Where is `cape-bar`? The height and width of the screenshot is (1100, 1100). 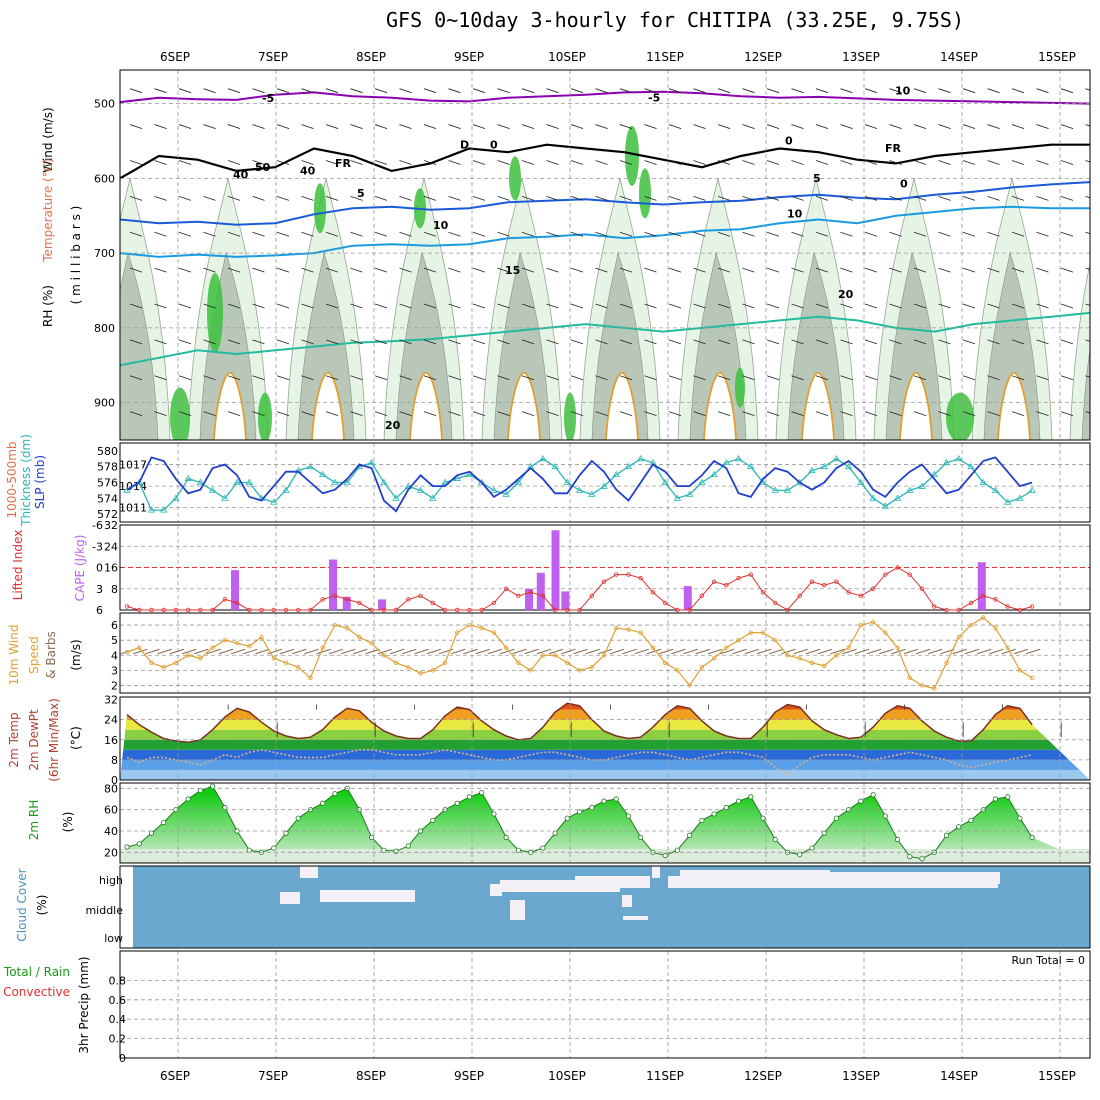 cape-bar is located at coordinates (529, 599).